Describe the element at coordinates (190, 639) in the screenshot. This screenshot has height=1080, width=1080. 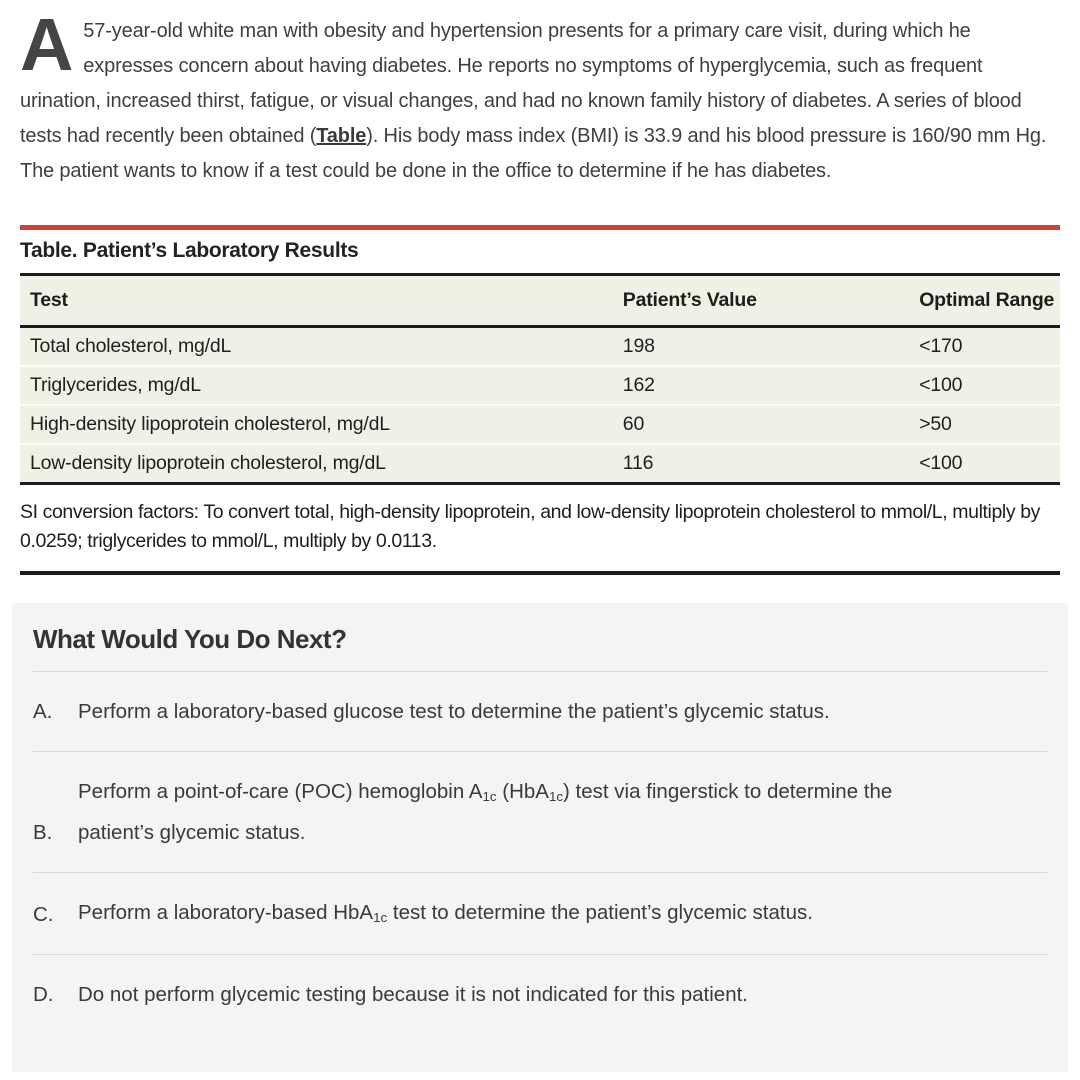
I see `quiz-heading: What Would You Do Next?` at that location.